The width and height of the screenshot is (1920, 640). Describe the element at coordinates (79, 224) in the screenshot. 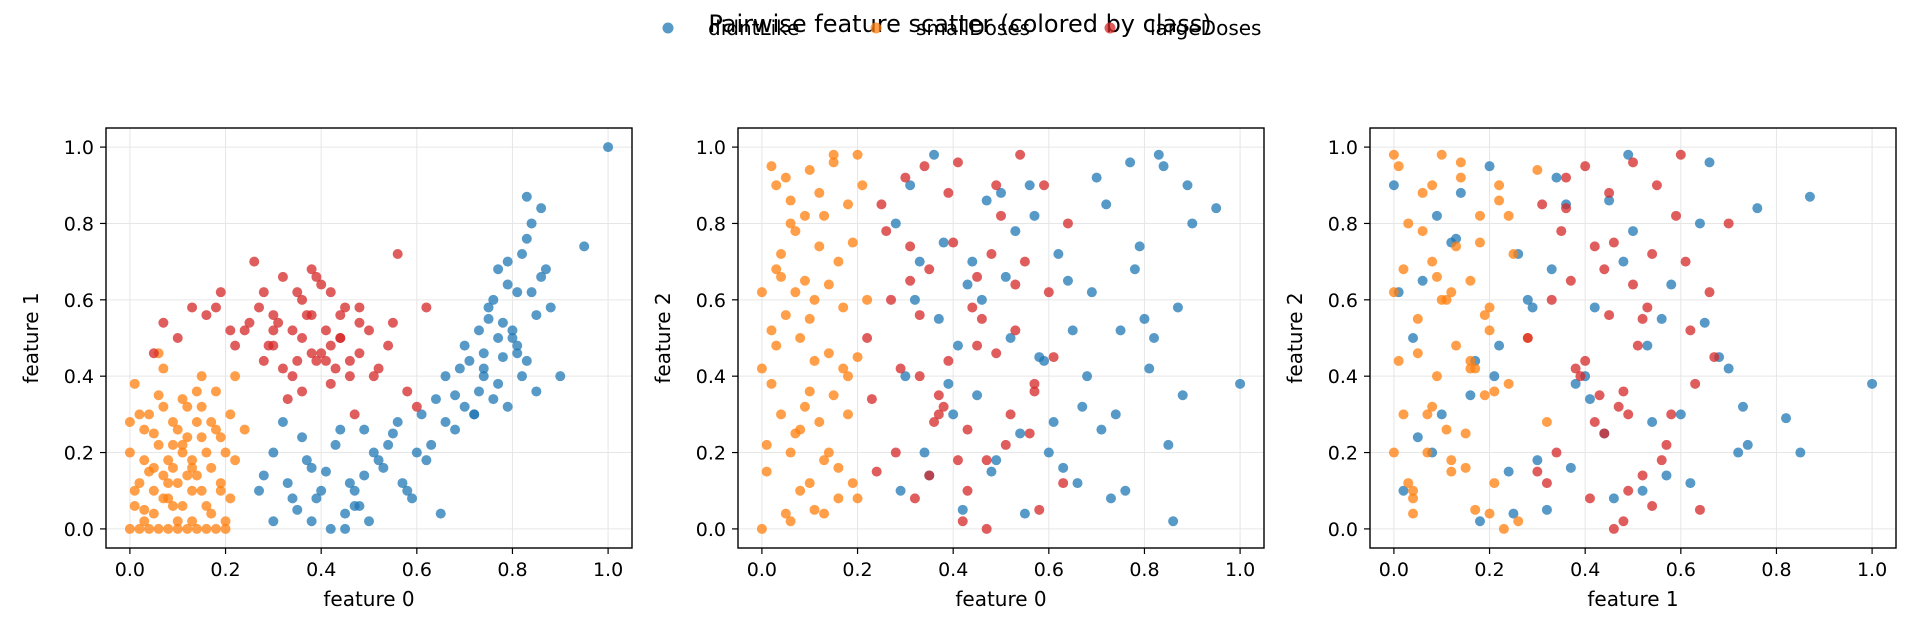

I see `y-tick-label: 0.8` at that location.